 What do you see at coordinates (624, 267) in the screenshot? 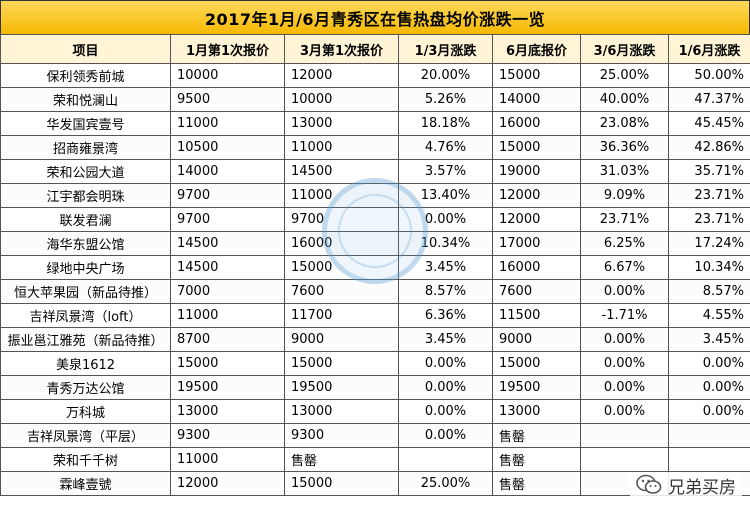
I see `cell-mar-jun-change: 6.67%` at bounding box center [624, 267].